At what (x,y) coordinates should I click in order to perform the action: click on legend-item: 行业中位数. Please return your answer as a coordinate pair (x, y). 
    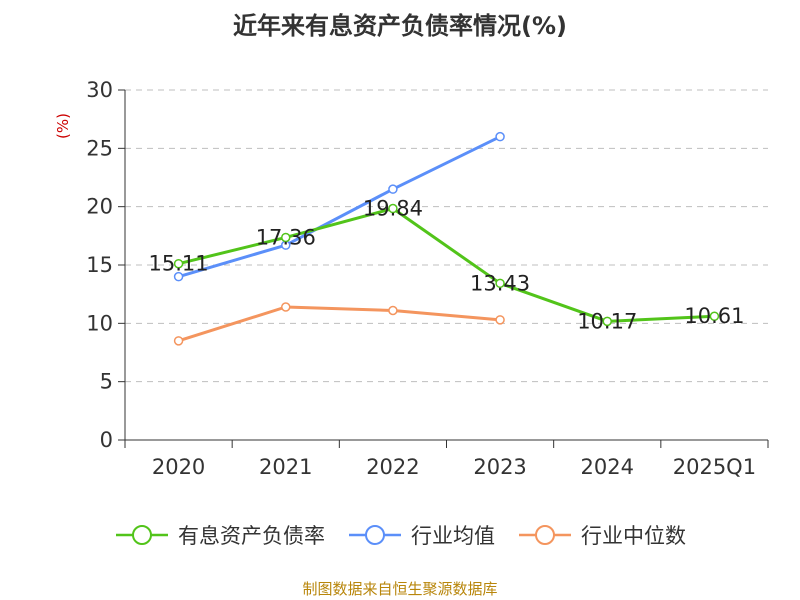
    Looking at the image, I should click on (601, 535).